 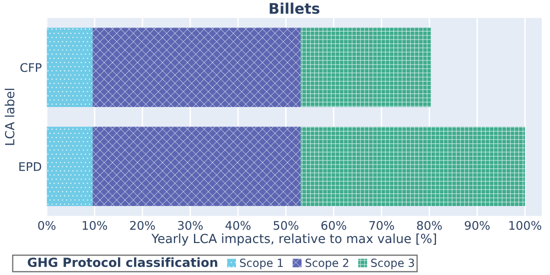 I want to click on legend-label: Scope 2, so click(x=327, y=264).